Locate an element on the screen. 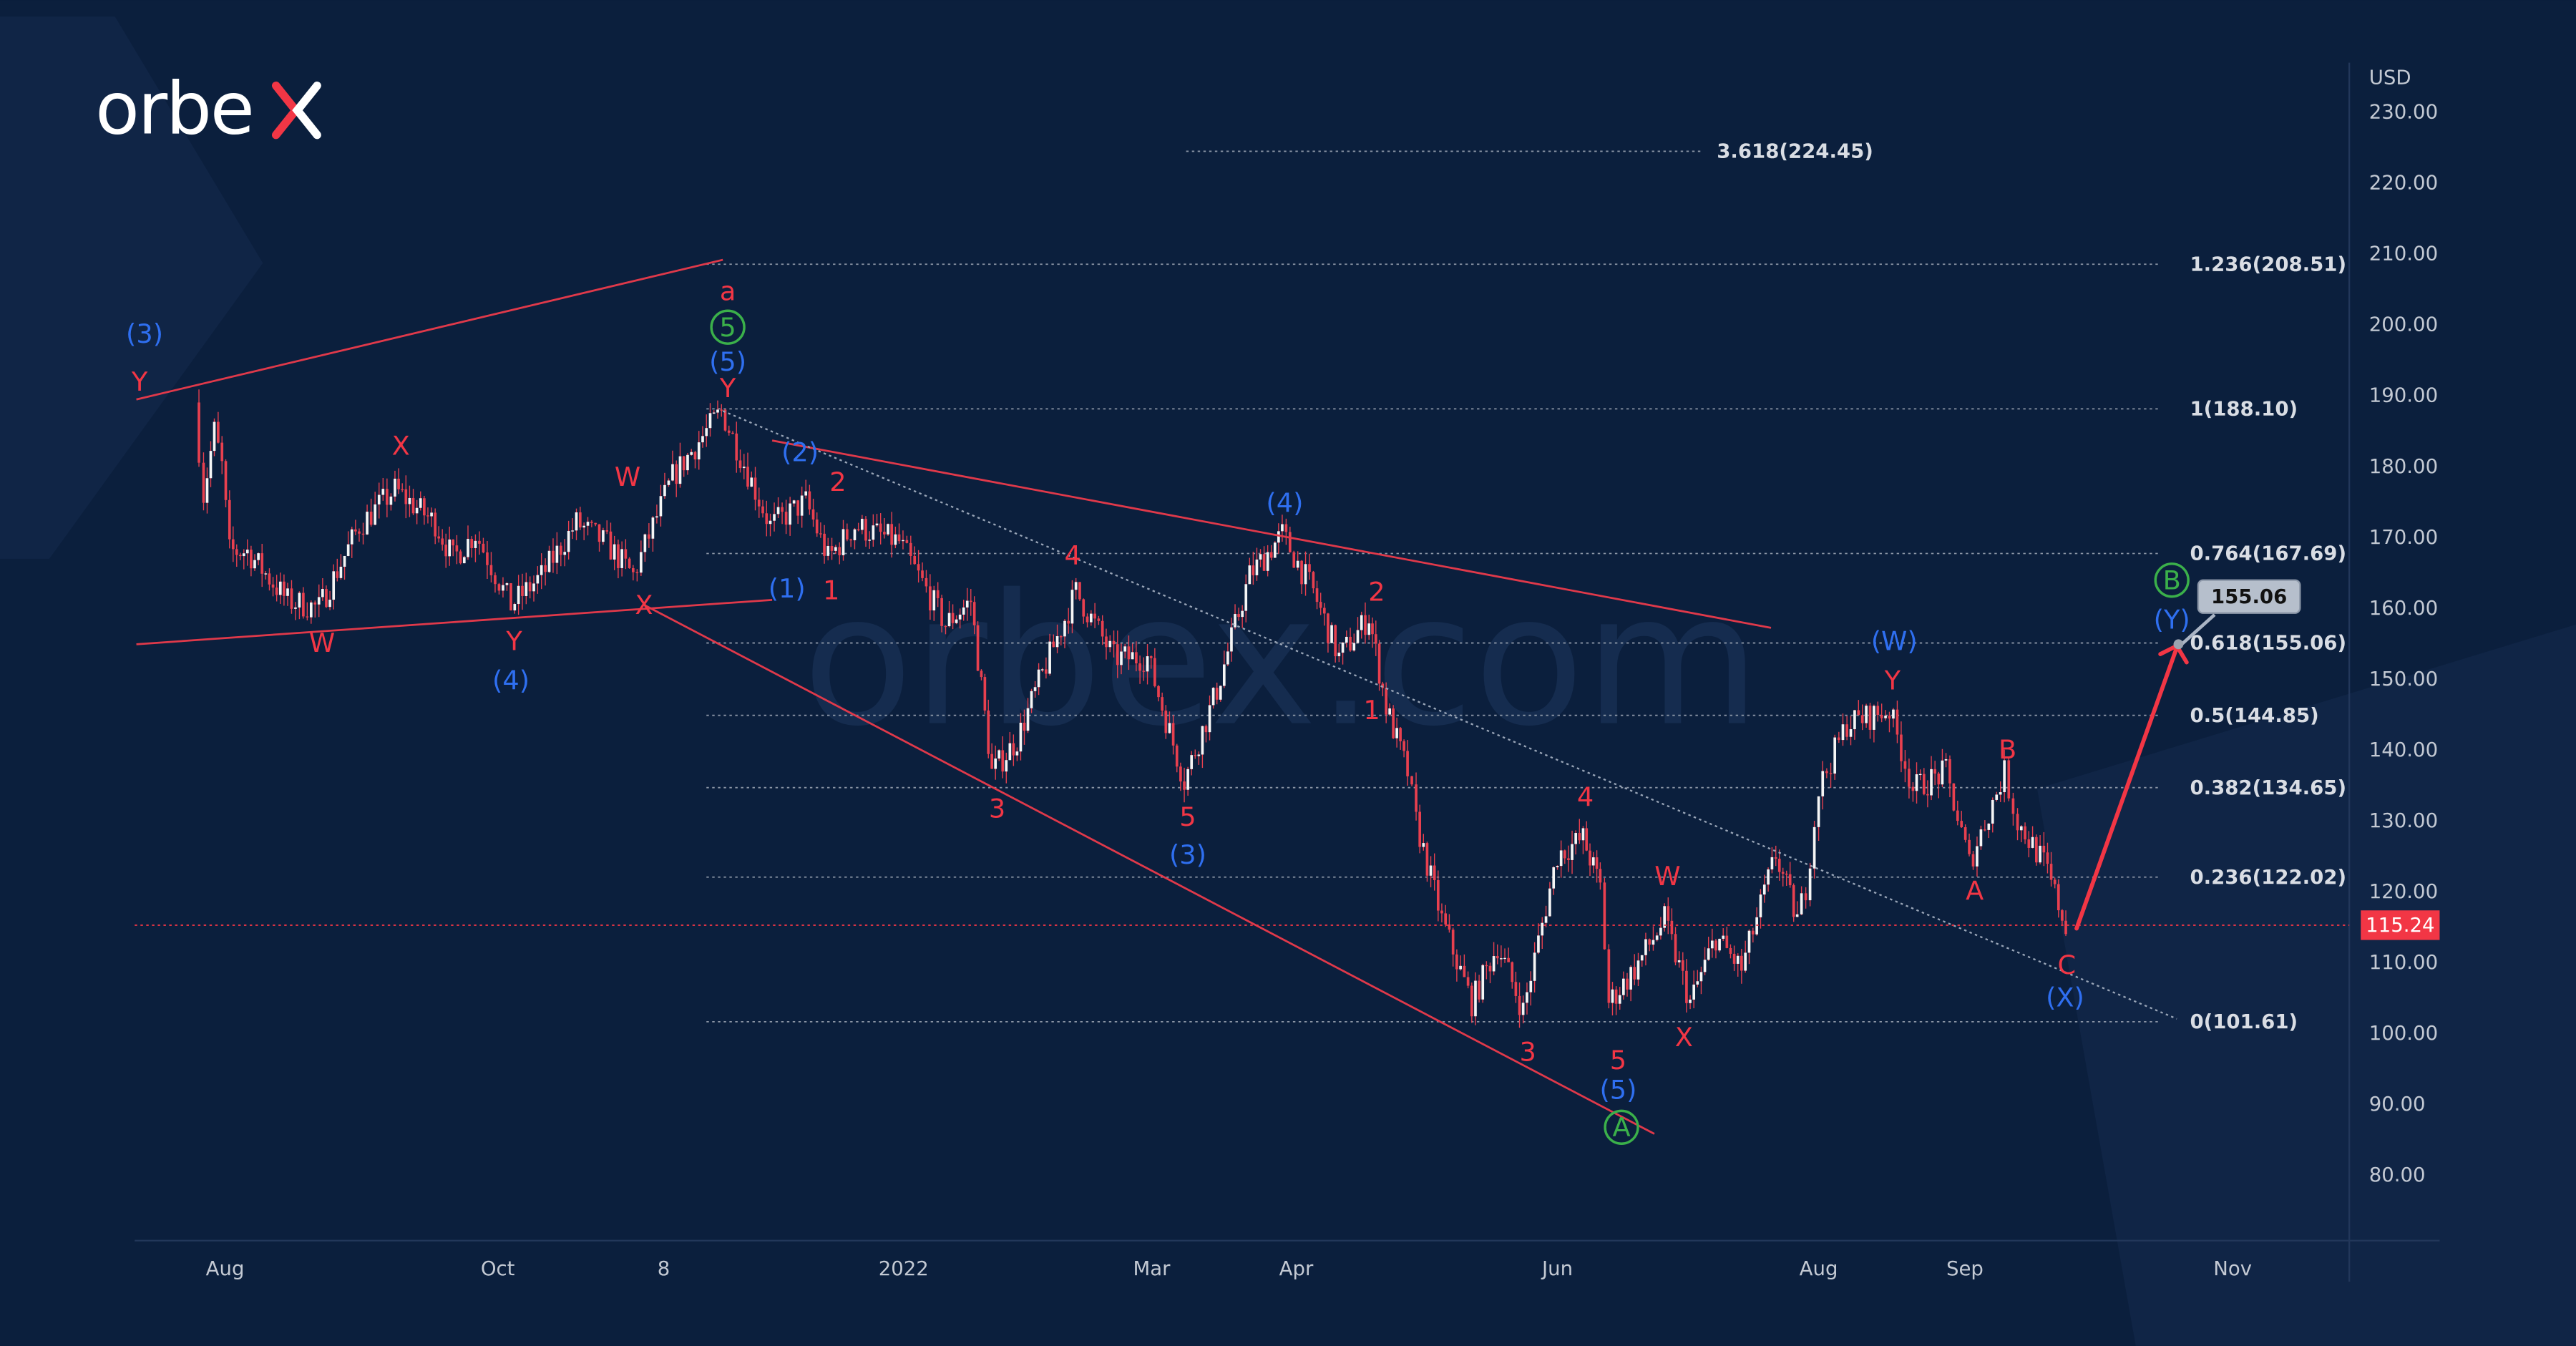 The height and width of the screenshot is (1346, 2576). wave-label-circle is located at coordinates (728, 327).